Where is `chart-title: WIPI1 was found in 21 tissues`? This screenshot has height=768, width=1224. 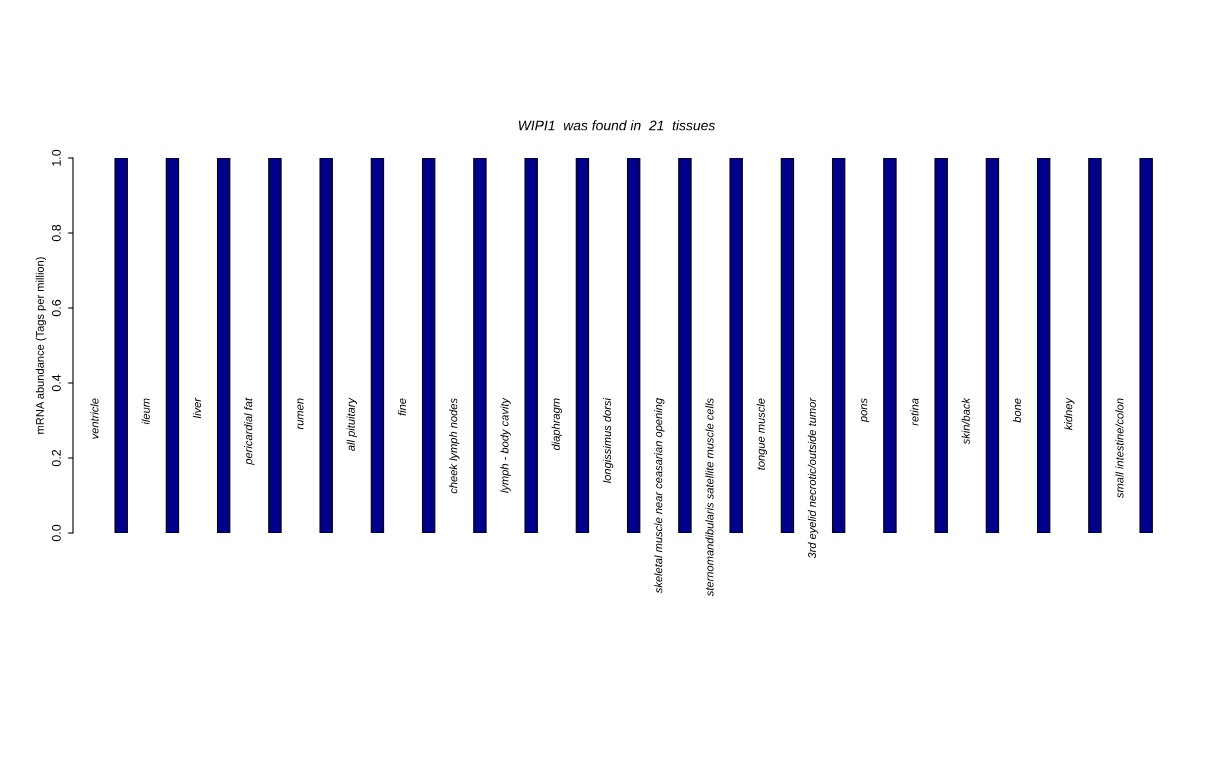 chart-title: WIPI1 was found in 21 tissues is located at coordinates (617, 125).